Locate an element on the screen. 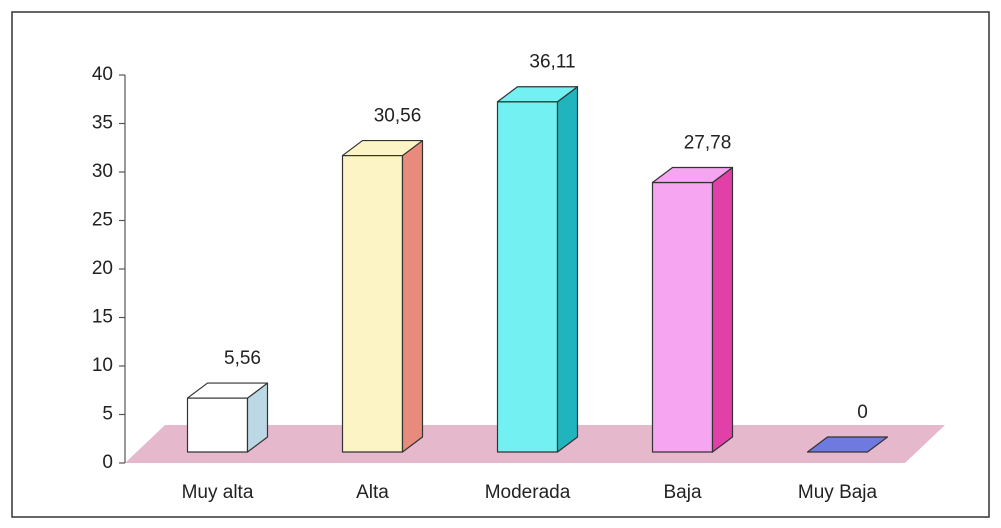  y-tick-label: 35 is located at coordinates (102, 123).